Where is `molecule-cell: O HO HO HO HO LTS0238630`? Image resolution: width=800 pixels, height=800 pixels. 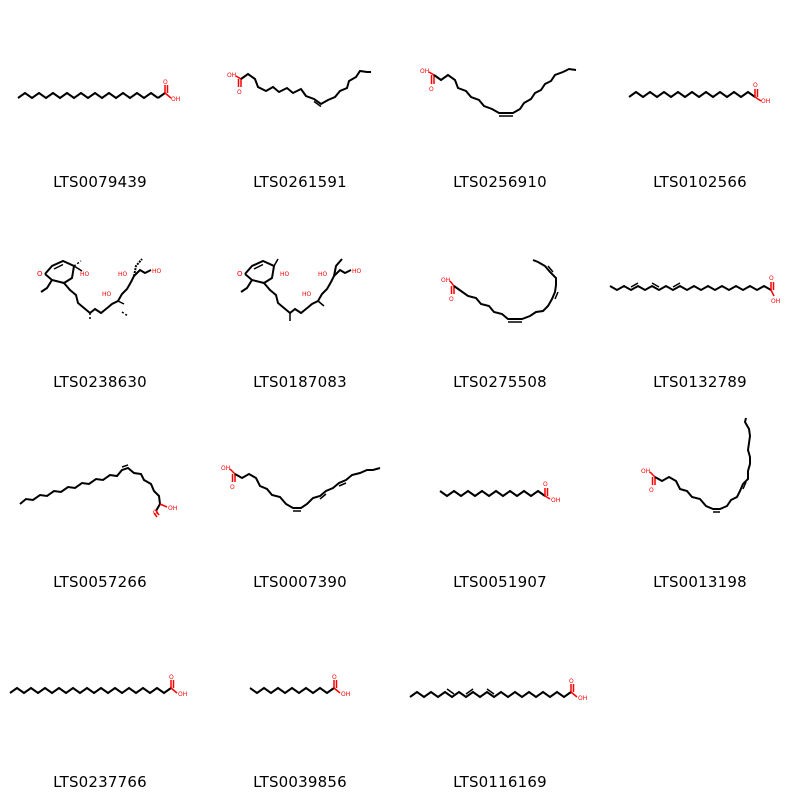
molecule-cell: O HO HO HO HO LTS0238630 is located at coordinates (100, 300).